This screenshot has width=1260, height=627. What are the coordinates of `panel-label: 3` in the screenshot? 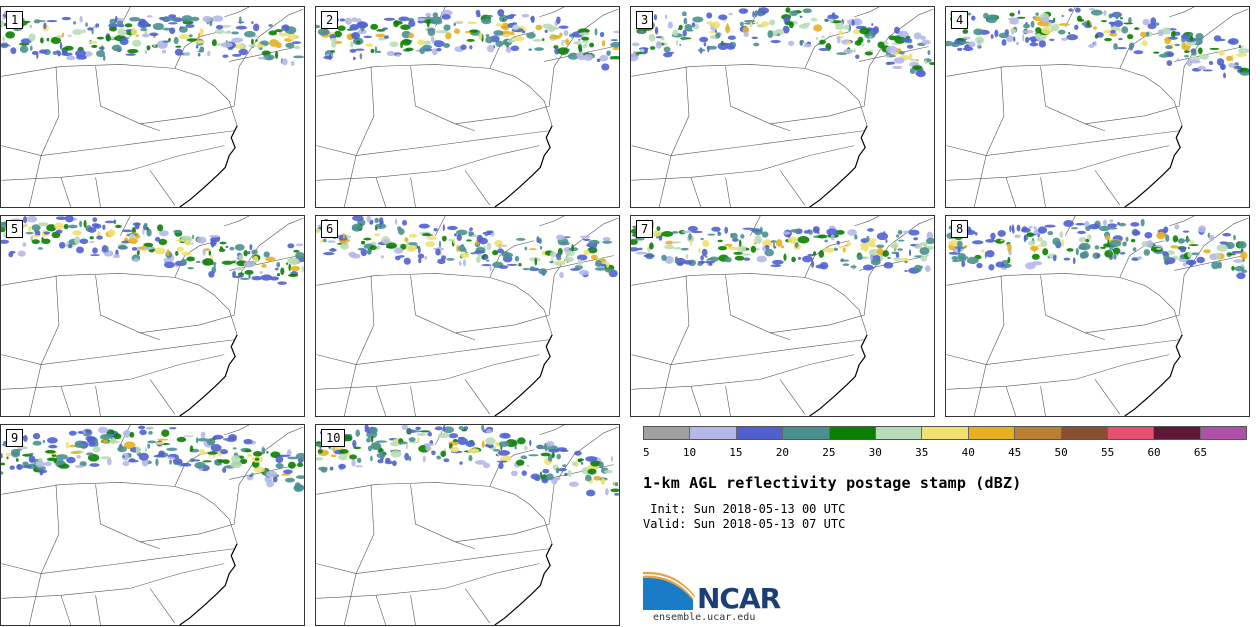 It's located at (645, 20).